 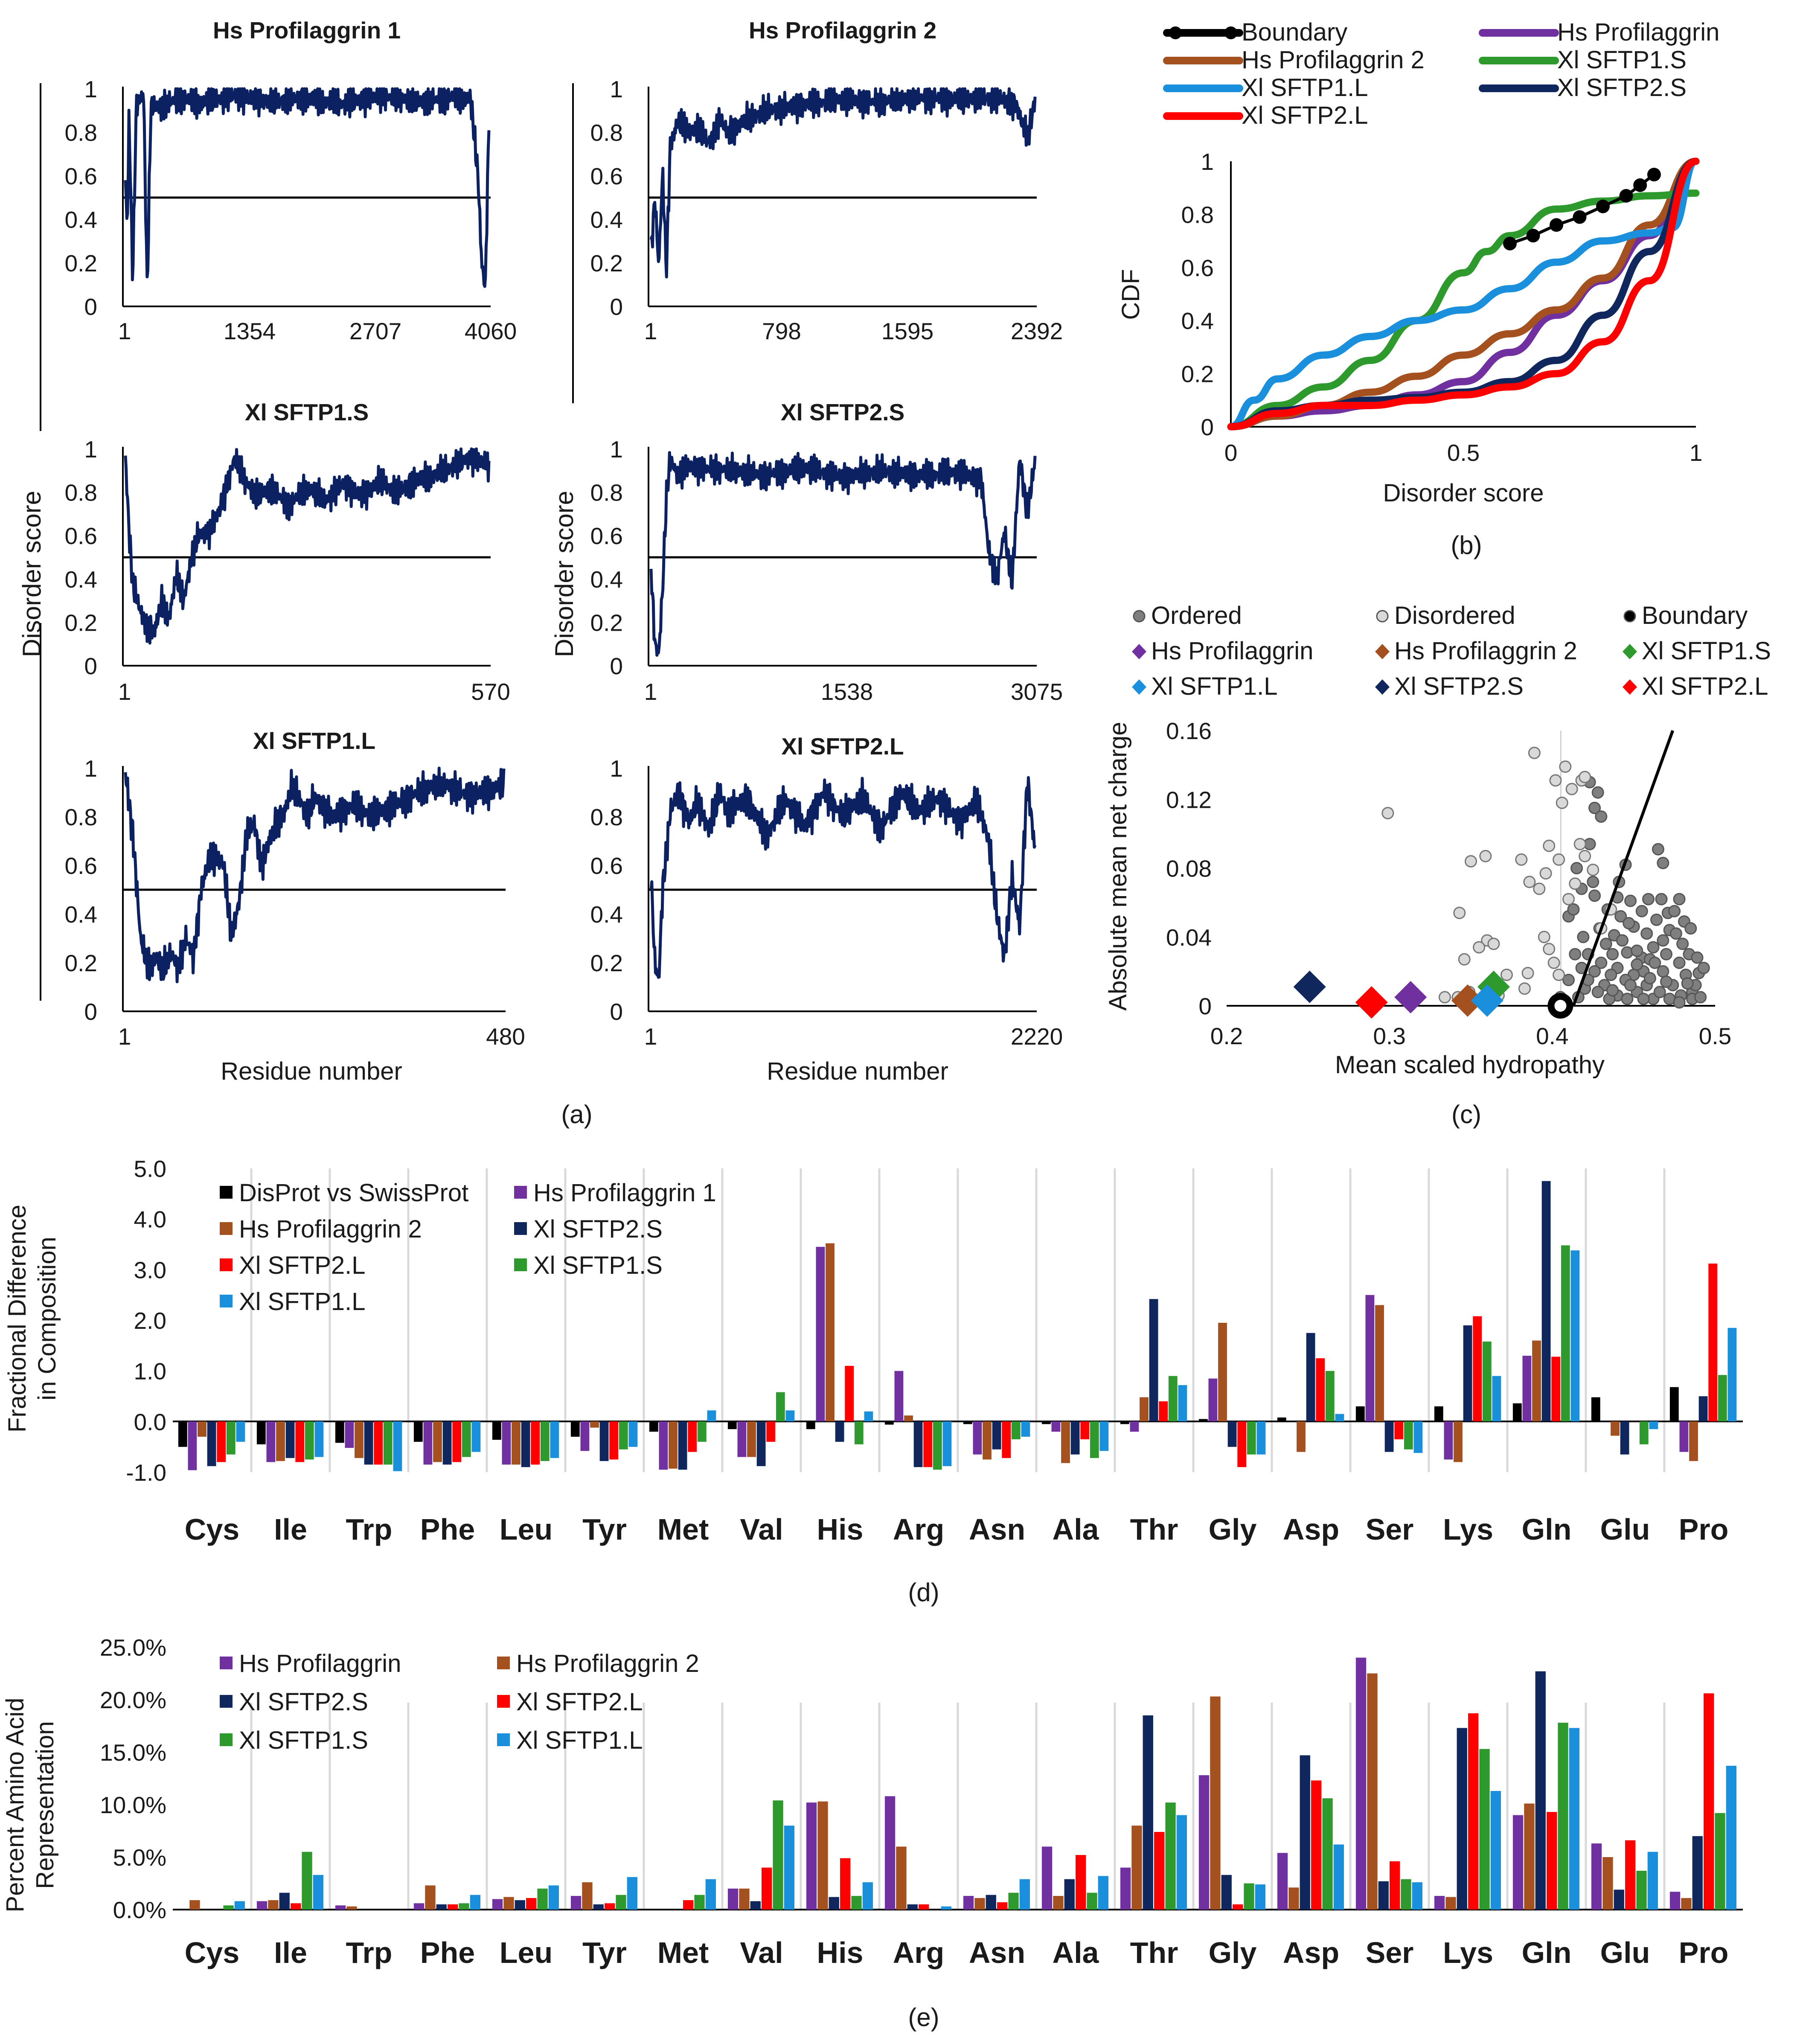 I want to click on bar-xl-sftp1-l-ala, so click(x=1103, y=1893).